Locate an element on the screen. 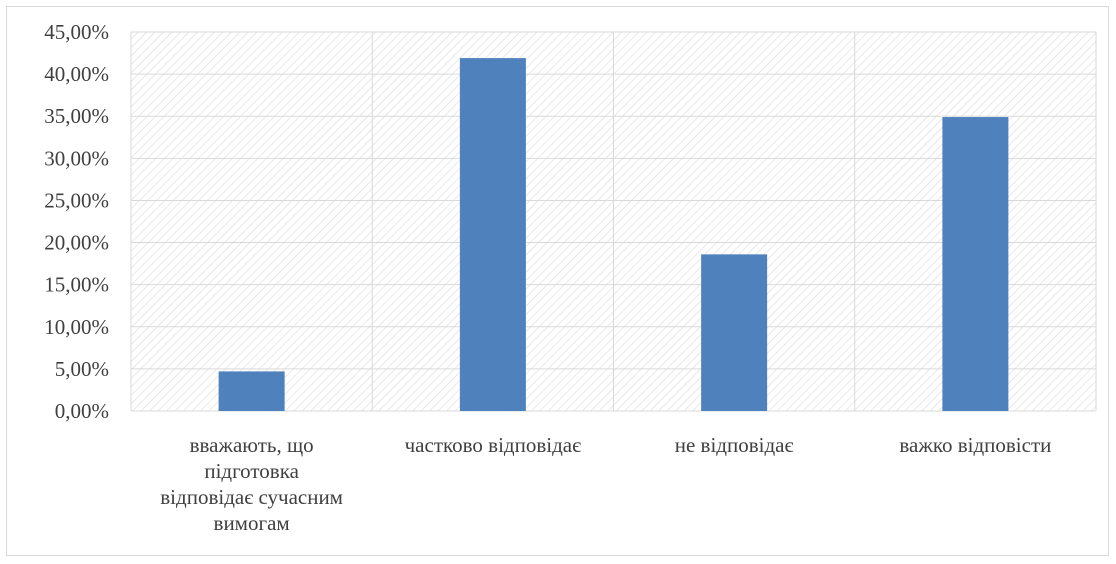  y-tick-label: 0,00% is located at coordinates (82, 411).